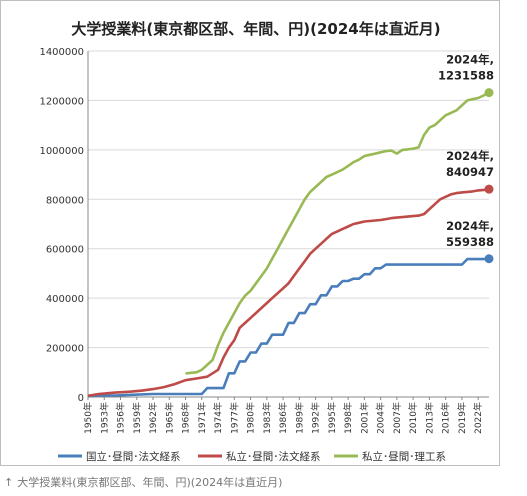  What do you see at coordinates (470, 242) in the screenshot?
I see `end-label-value: 559388` at bounding box center [470, 242].